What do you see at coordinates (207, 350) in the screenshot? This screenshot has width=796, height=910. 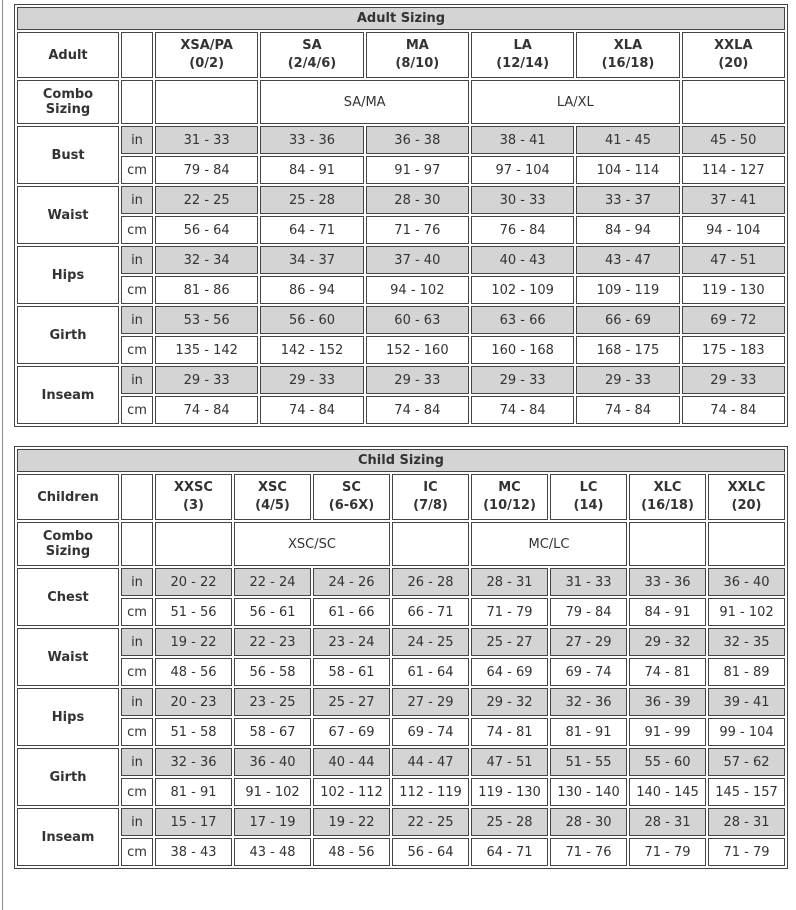 I see `measurement-value-cell: 135 - 142` at bounding box center [207, 350].